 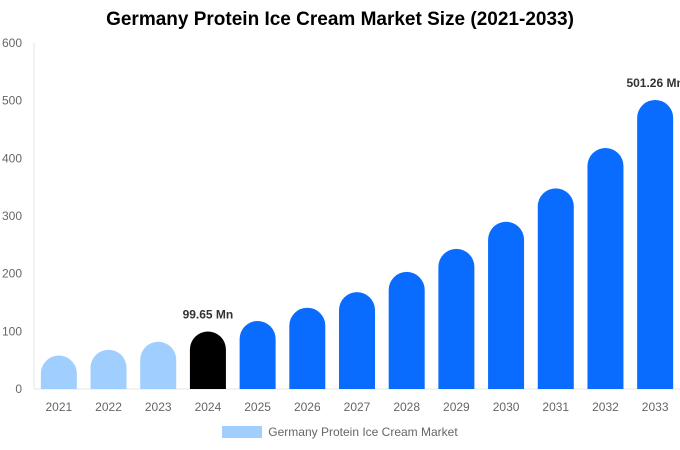 What do you see at coordinates (12, 158) in the screenshot?
I see `y-tick-label: 400` at bounding box center [12, 158].